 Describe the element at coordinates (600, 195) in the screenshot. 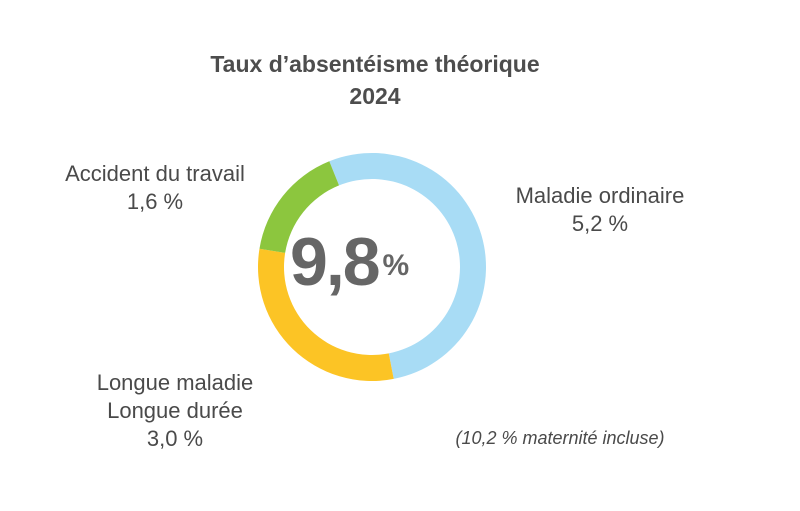

I see `label-name: Maladie ordinaire` at that location.